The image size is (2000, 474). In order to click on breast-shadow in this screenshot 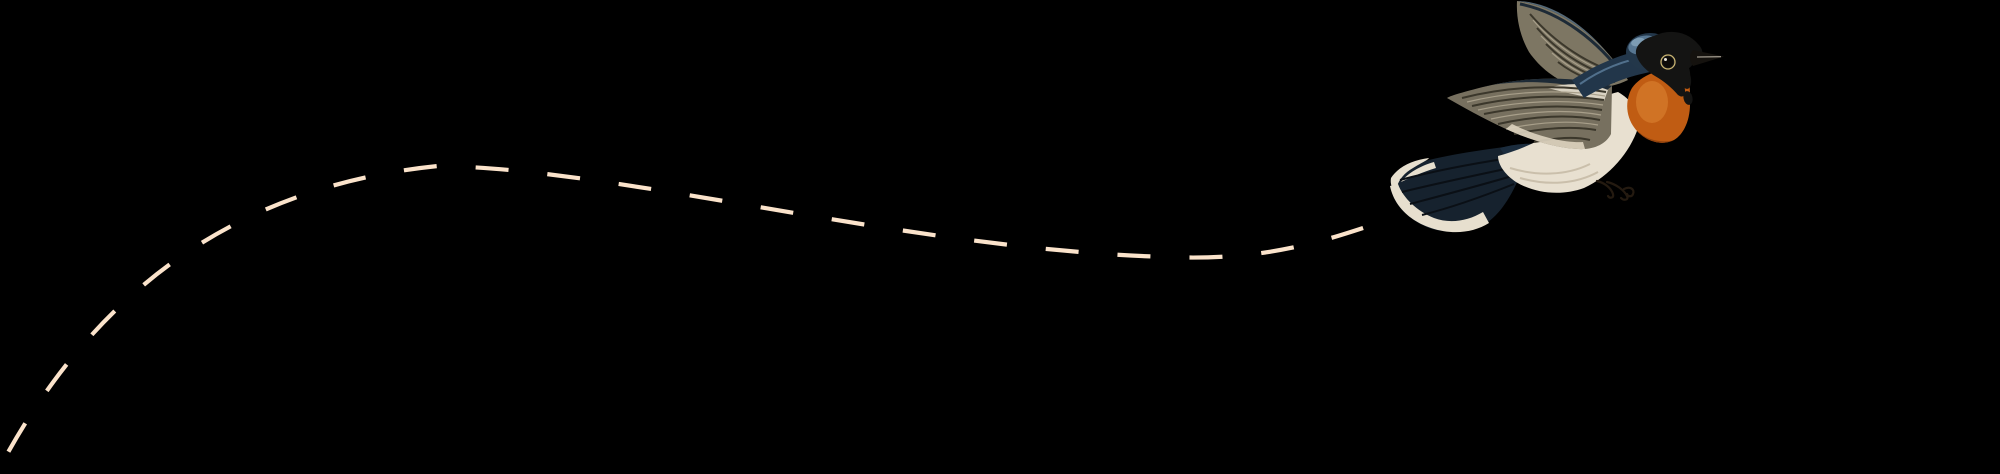, I will do `click(1656, 137)`.